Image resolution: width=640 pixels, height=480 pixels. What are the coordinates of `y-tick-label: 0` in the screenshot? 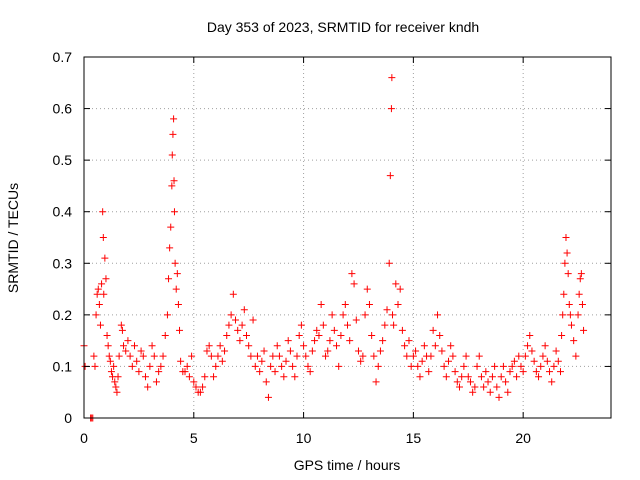 It's located at (68, 418).